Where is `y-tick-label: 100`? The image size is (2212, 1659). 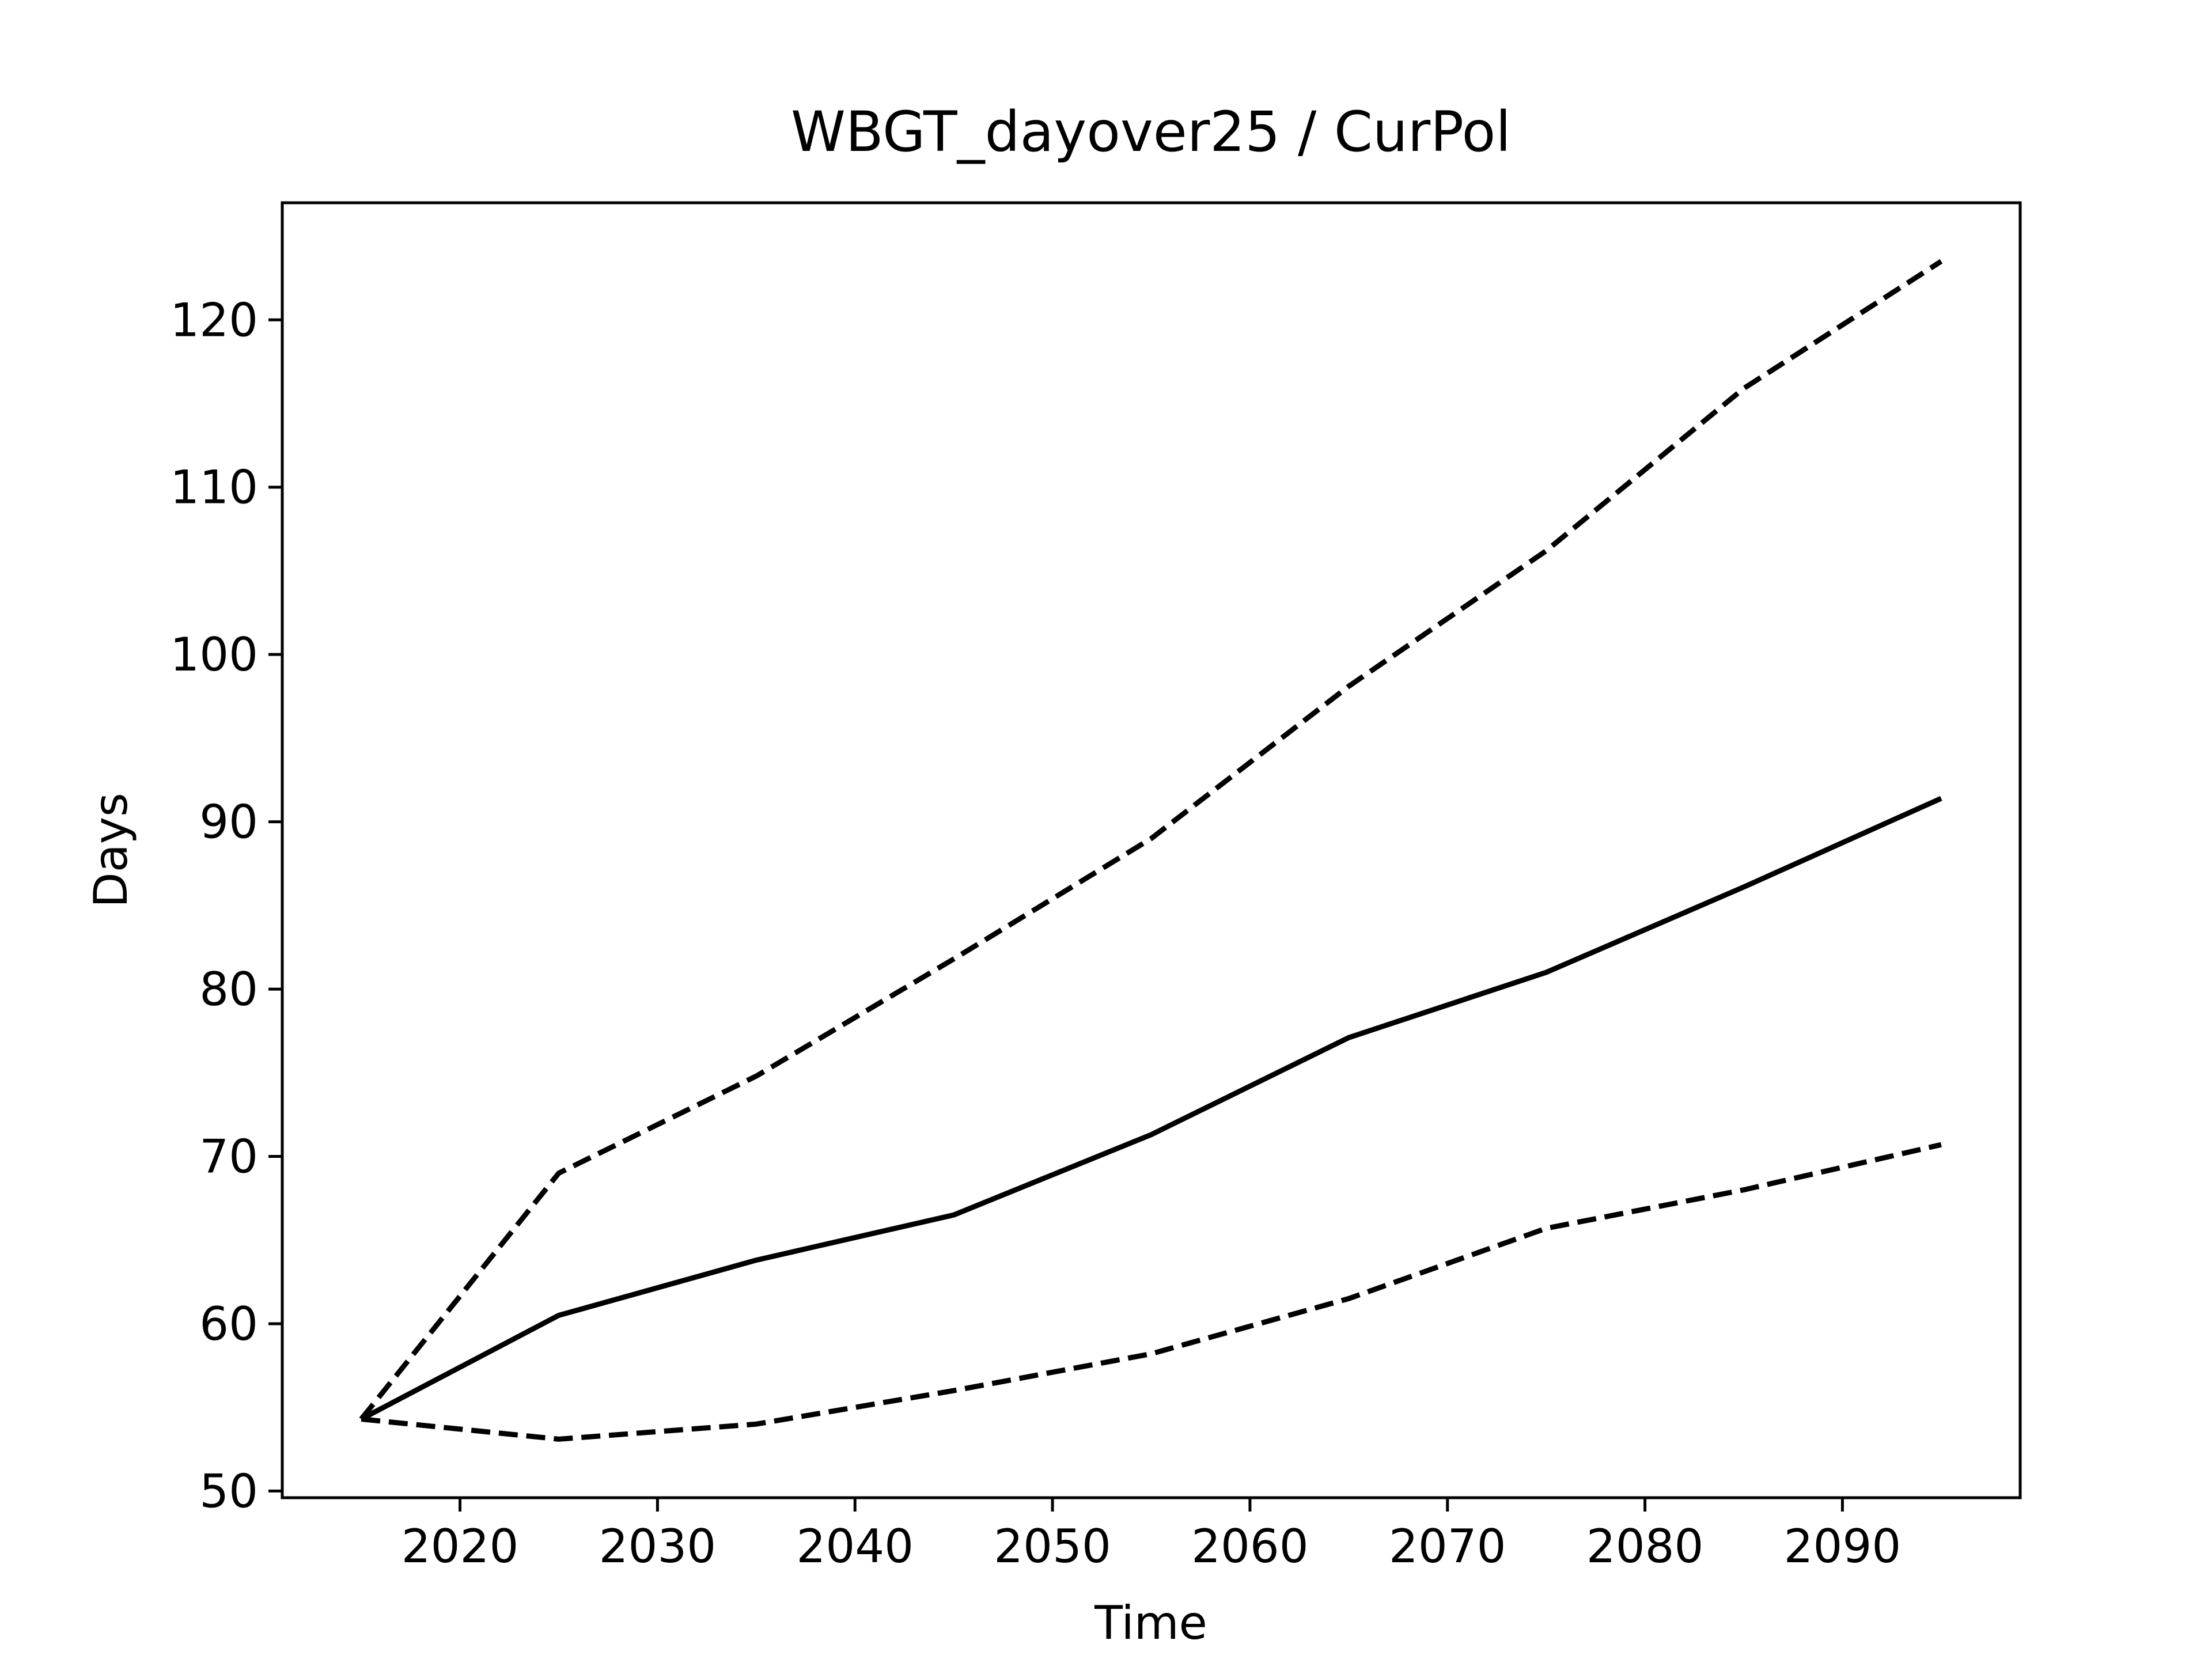 y-tick-label: 100 is located at coordinates (214, 654).